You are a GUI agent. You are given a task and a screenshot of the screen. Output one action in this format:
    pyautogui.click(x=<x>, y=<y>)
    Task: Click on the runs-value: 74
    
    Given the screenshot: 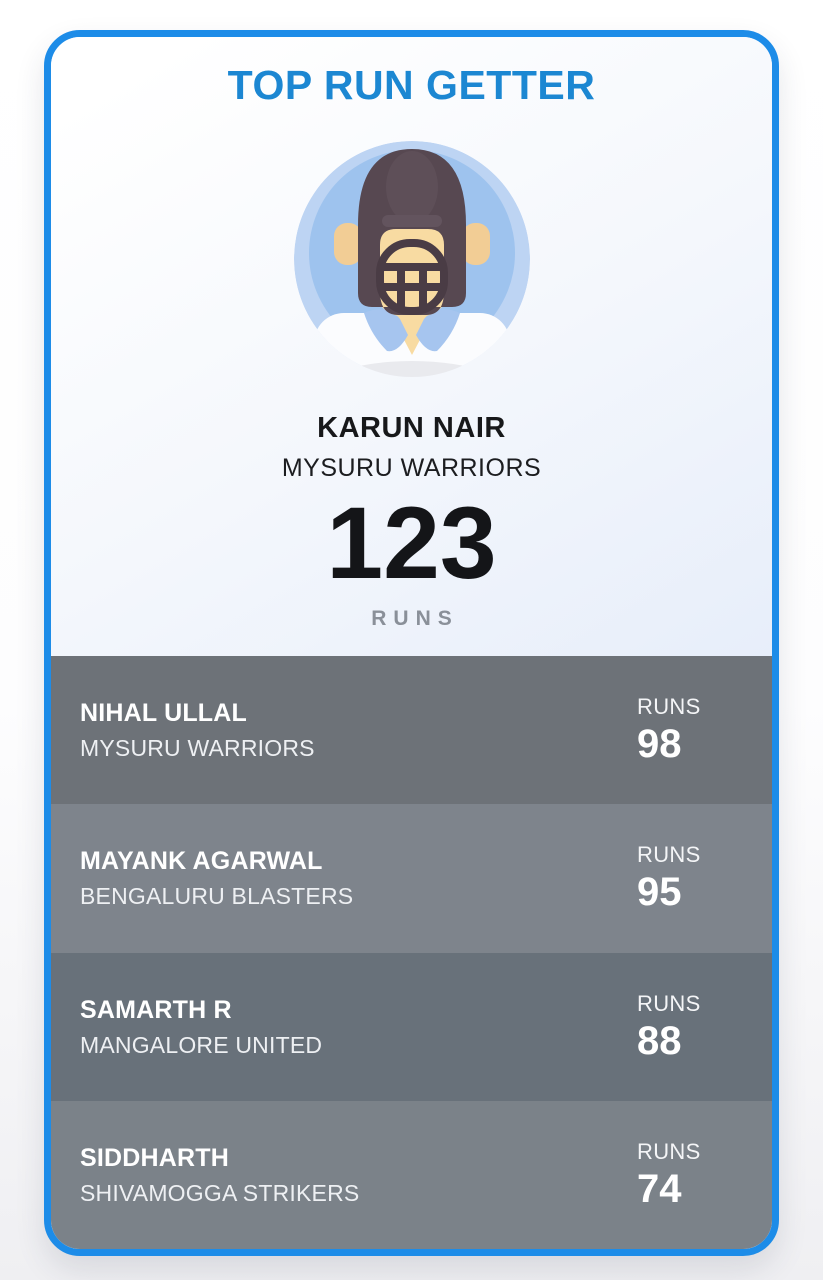 What is the action you would take?
    pyautogui.click(x=659, y=1188)
    